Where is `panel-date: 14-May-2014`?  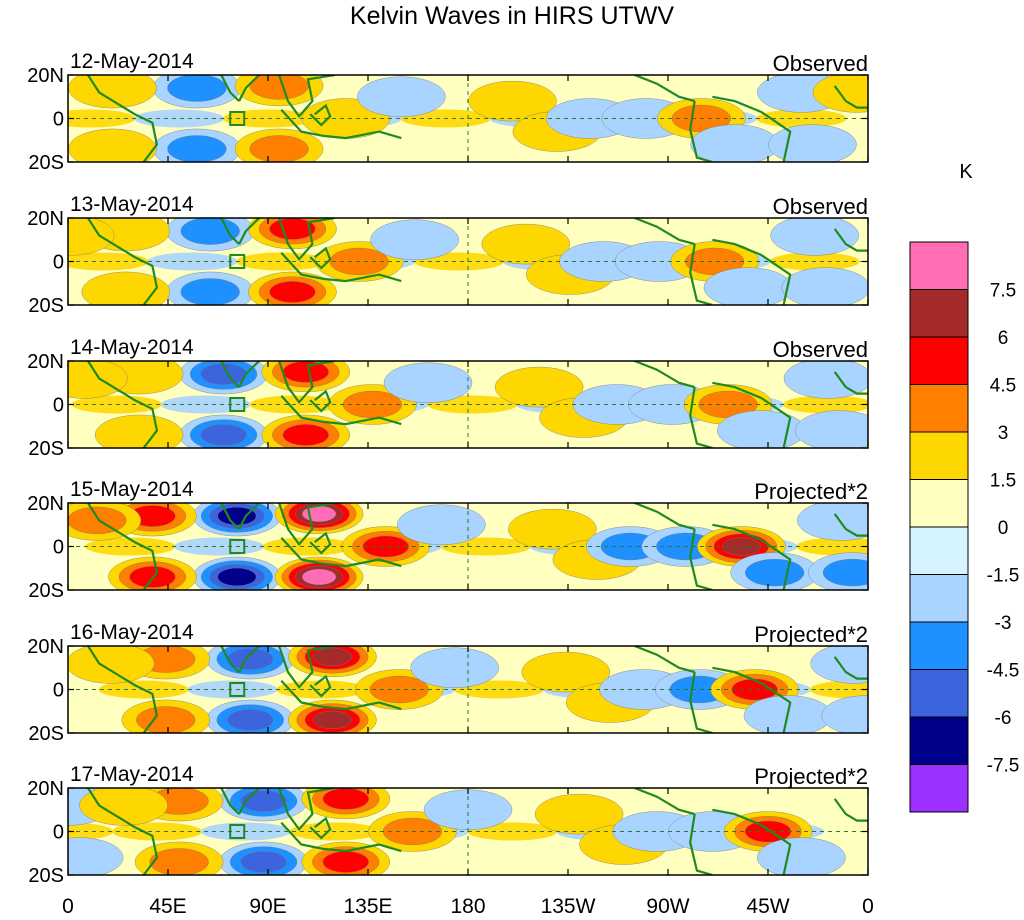 panel-date: 14-May-2014 is located at coordinates (132, 347).